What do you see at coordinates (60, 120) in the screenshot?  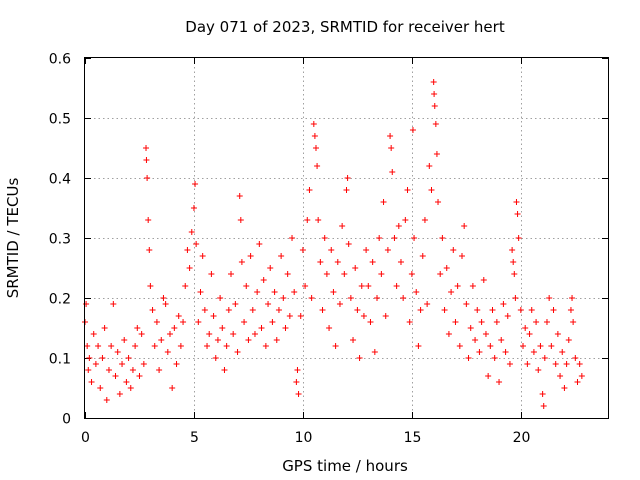 I see `y-tick-label: 0.5` at bounding box center [60, 120].